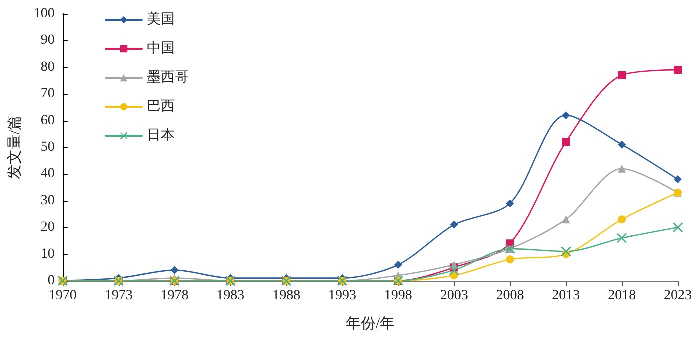 This screenshot has height=341, width=700. Describe the element at coordinates (15, 147) in the screenshot. I see `y-axis-title: 发文量/篇` at that location.